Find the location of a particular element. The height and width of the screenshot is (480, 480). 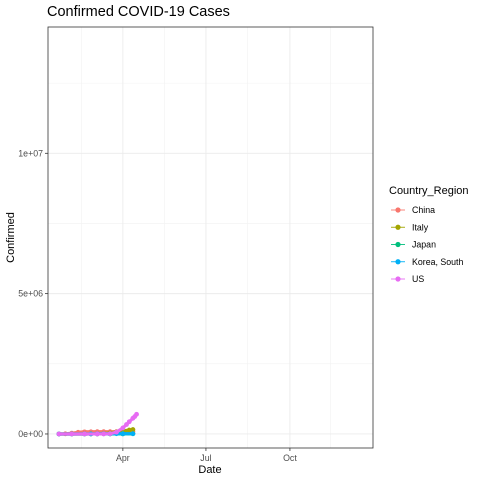

legend-item-korea-south: Korea, South is located at coordinates (427, 262).